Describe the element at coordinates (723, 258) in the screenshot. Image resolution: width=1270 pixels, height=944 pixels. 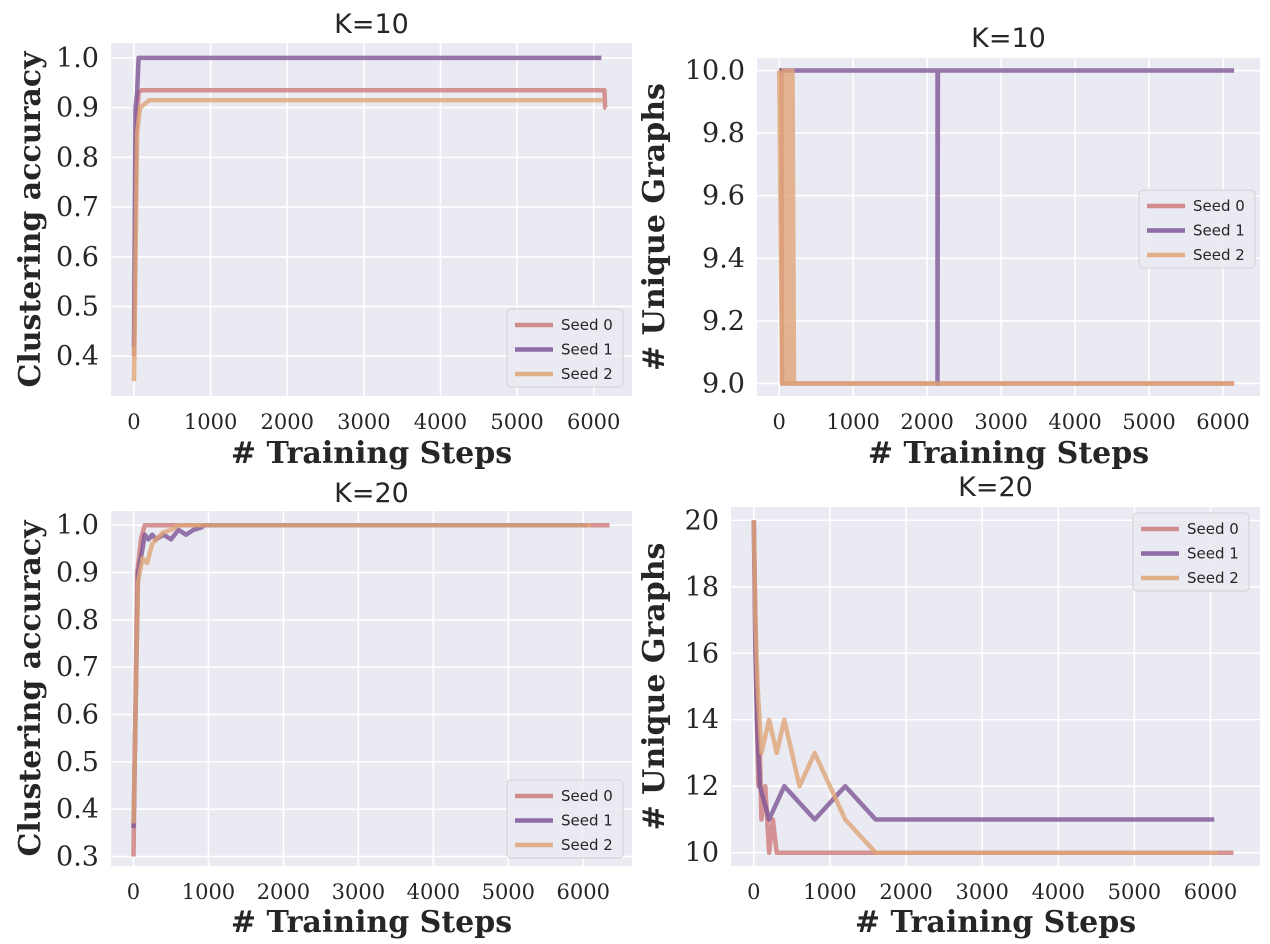
I see `y-tick-label: 9.4` at that location.